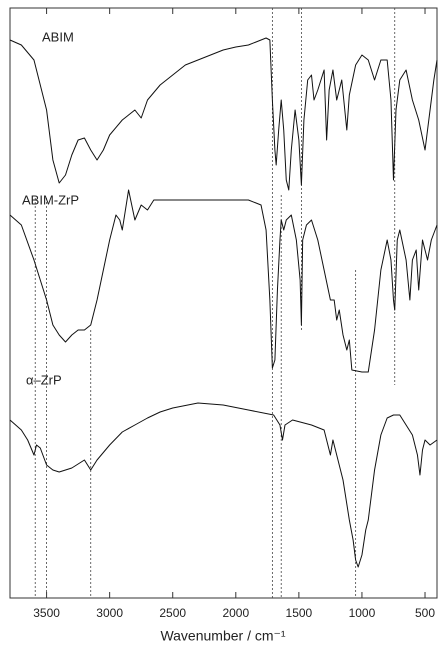  I want to click on x-tick-label: 2500, so click(172, 613).